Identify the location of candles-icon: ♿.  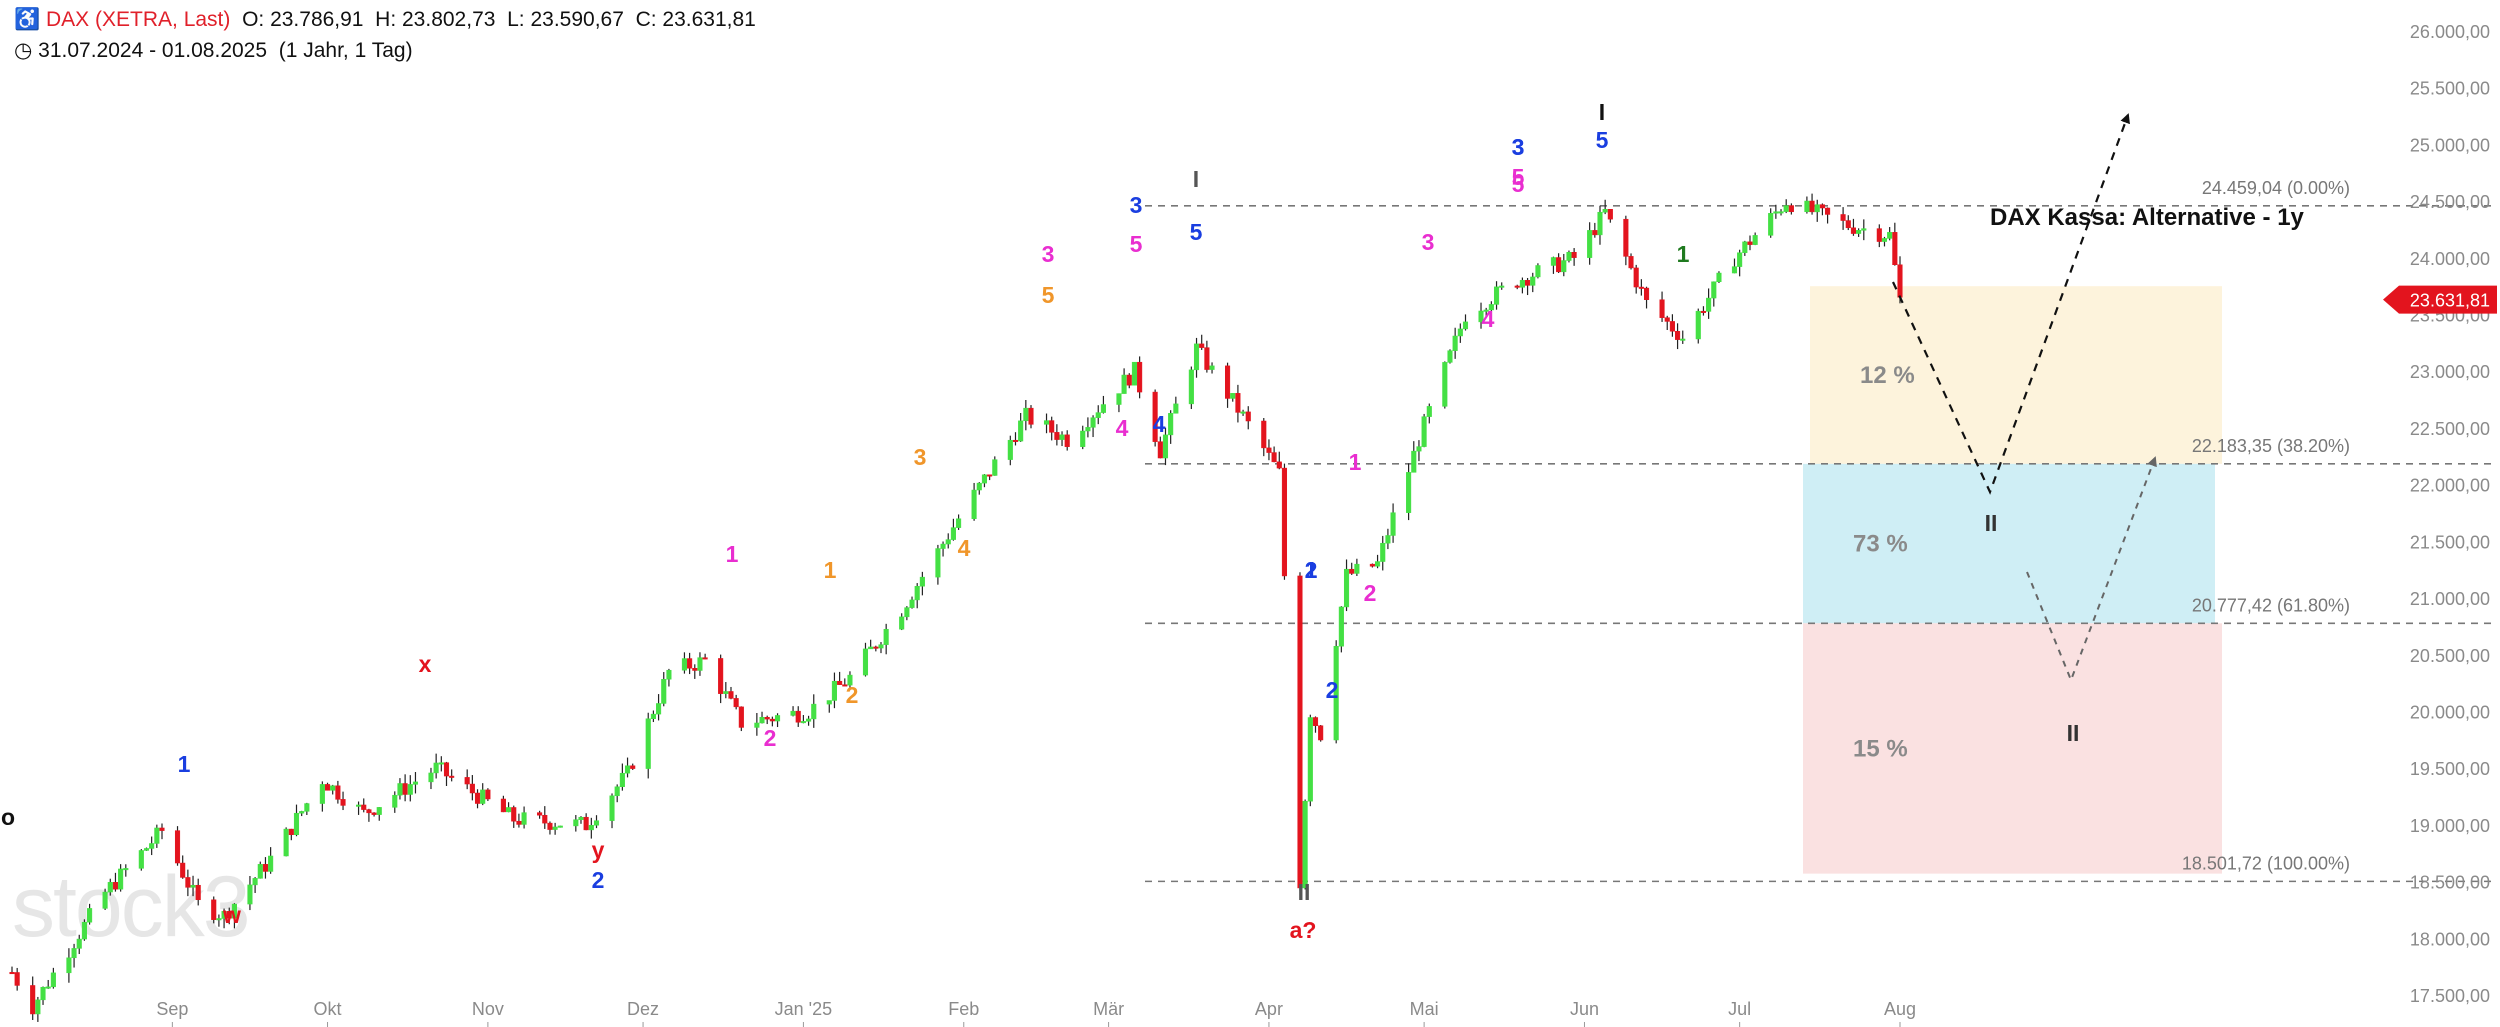
(27, 19).